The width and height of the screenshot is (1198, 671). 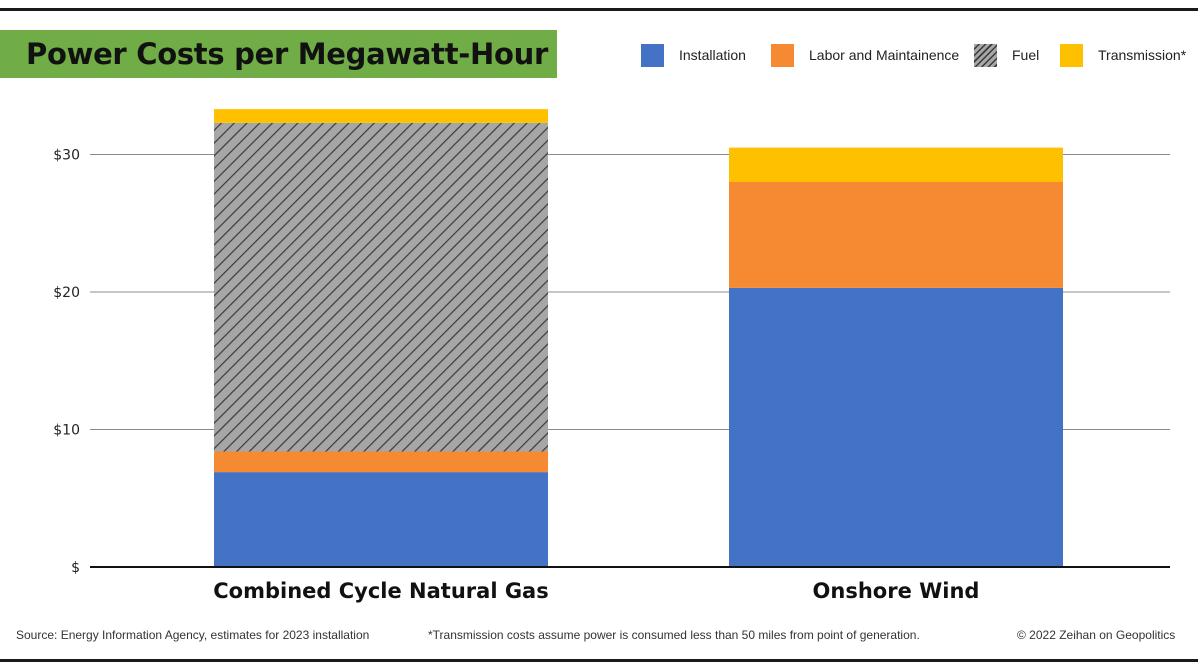 What do you see at coordinates (1142, 55) in the screenshot?
I see `legend-label-transmission: Transmission*` at bounding box center [1142, 55].